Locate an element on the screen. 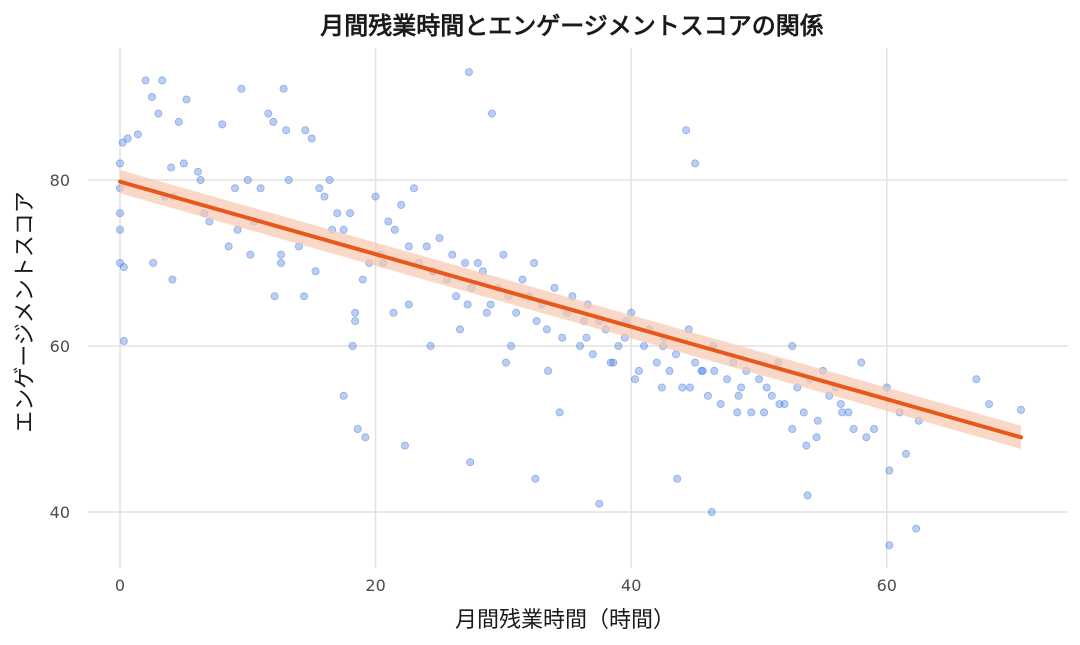 Image resolution: width=1080 pixels, height=645 pixels. y-axis-title: エンゲージメントスコア is located at coordinates (25, 312).